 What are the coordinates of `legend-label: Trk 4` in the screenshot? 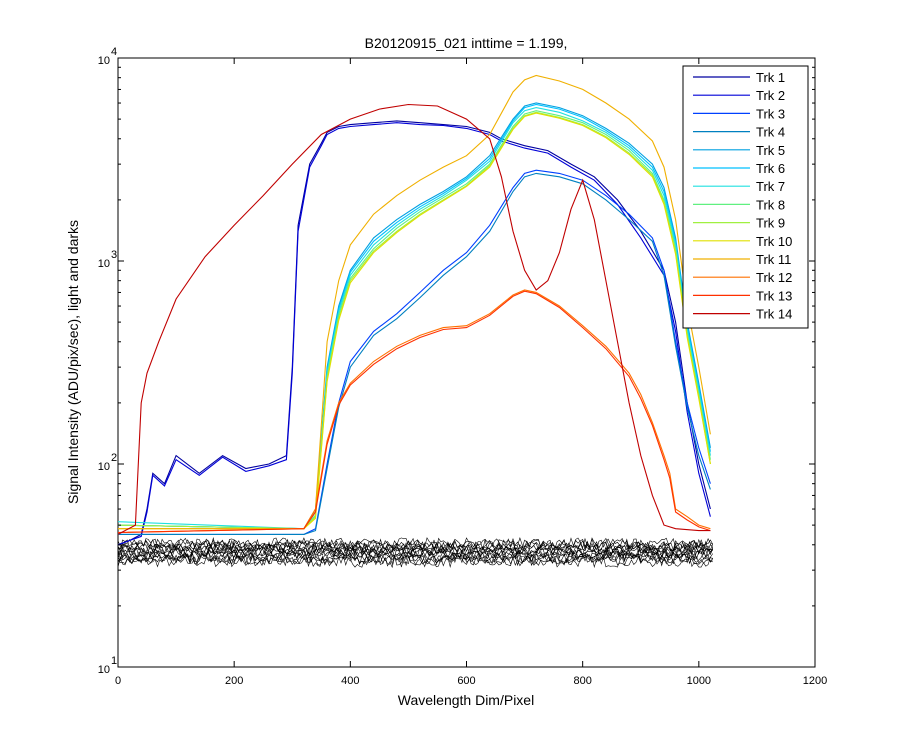 It's located at (770, 132).